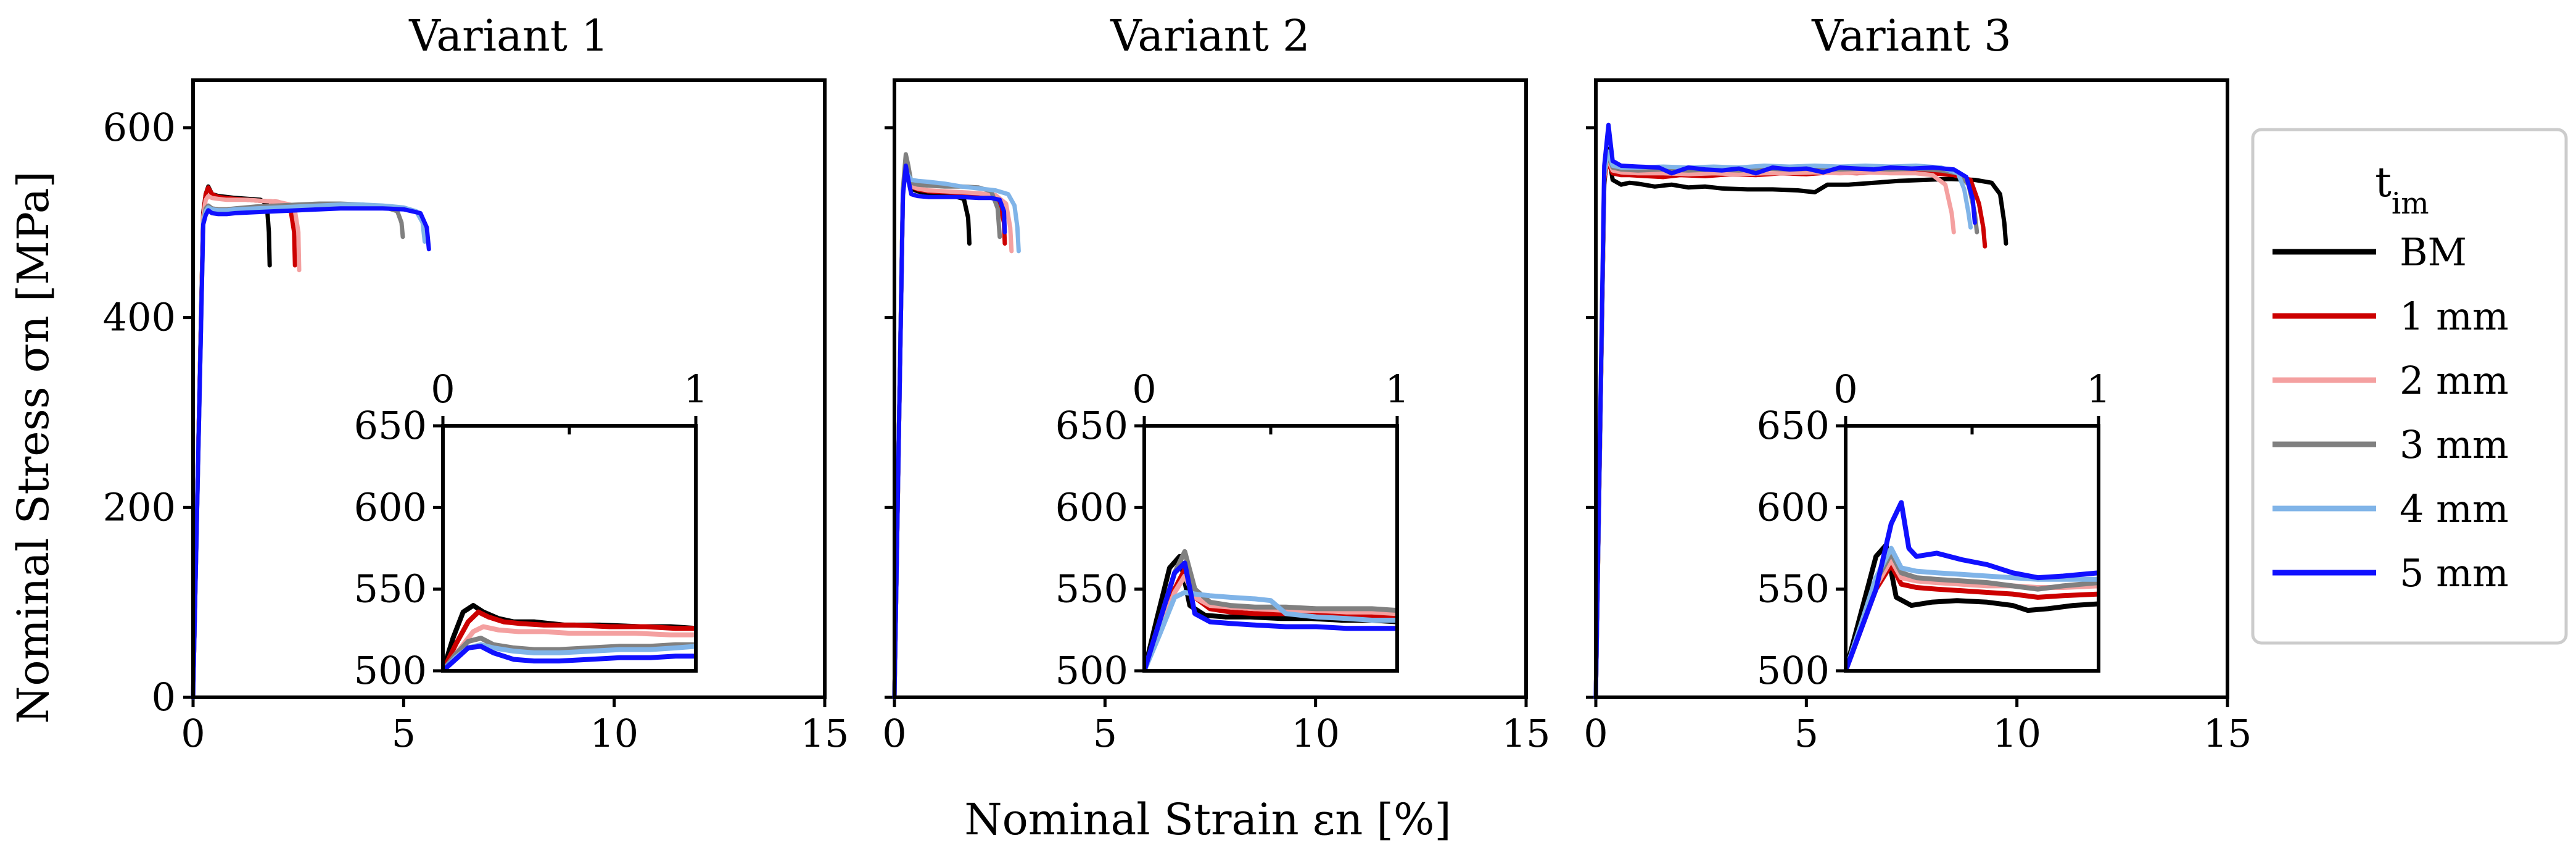  Describe the element at coordinates (139, 318) in the screenshot. I see `y-tick-label: 400` at that location.